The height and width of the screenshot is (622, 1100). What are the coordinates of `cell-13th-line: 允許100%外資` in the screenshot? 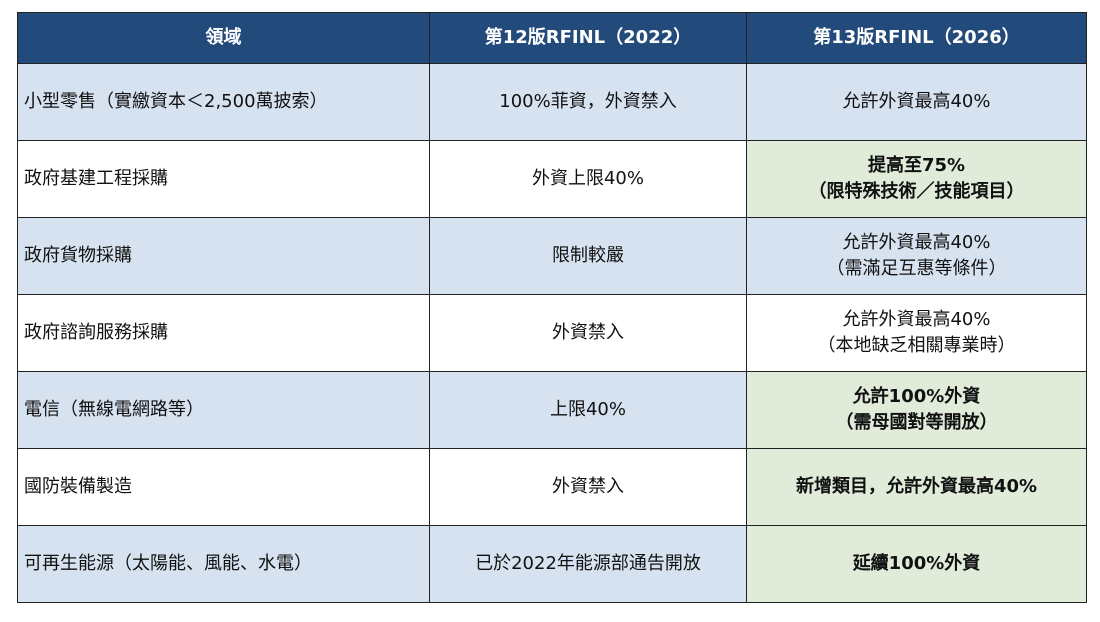 It's located at (916, 396).